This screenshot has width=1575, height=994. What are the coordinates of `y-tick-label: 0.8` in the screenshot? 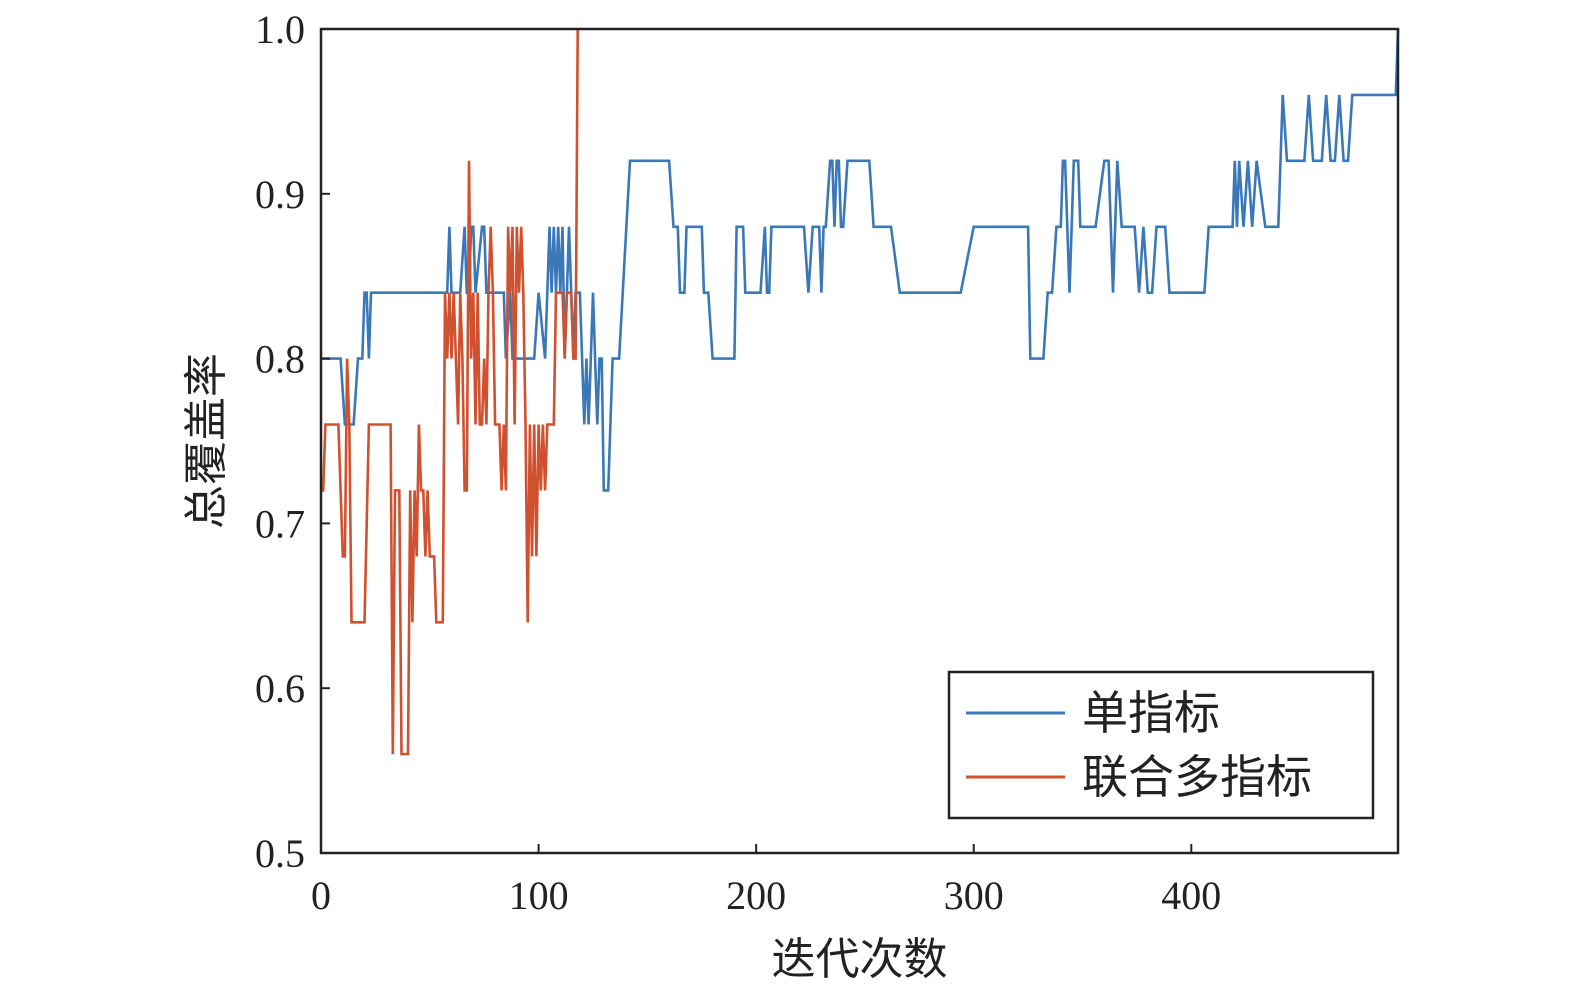 It's located at (280, 359).